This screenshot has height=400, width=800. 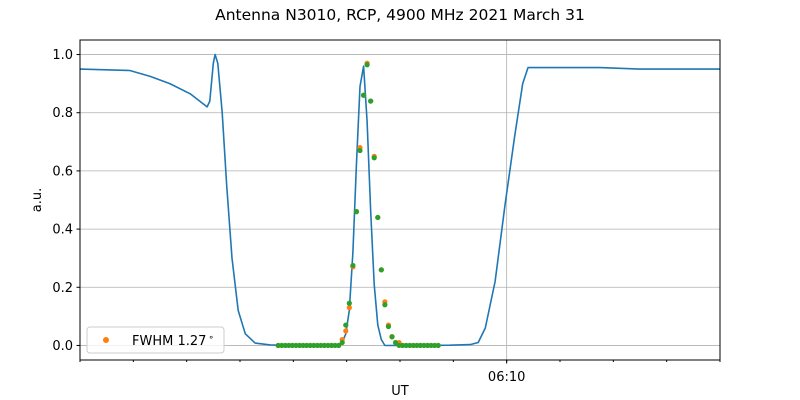 What do you see at coordinates (62, 346) in the screenshot?
I see `y-tick-label: 0.0` at bounding box center [62, 346].